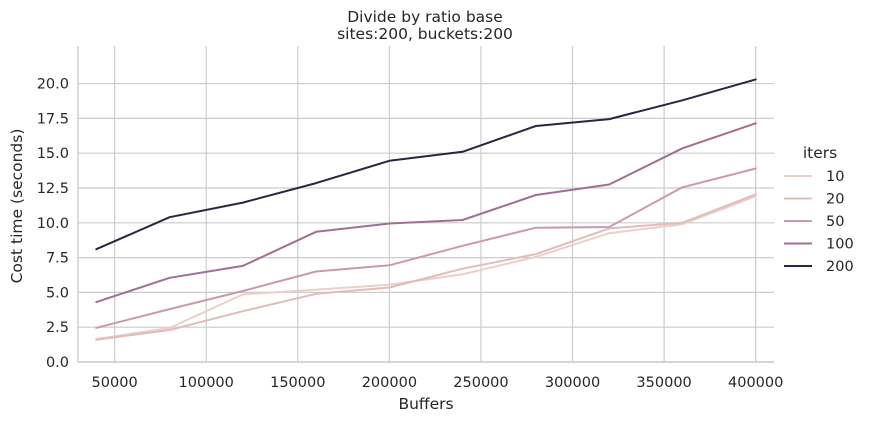  Describe the element at coordinates (572, 383) in the screenshot. I see `x-tick-label: 300000` at that location.